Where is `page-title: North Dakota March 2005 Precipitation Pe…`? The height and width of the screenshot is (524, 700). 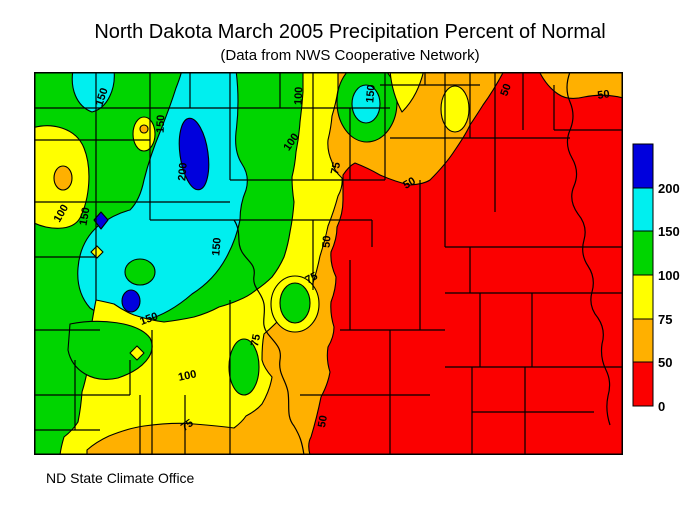
page-title: North Dakota March 2005 Precipitation Pe… is located at coordinates (350, 32).